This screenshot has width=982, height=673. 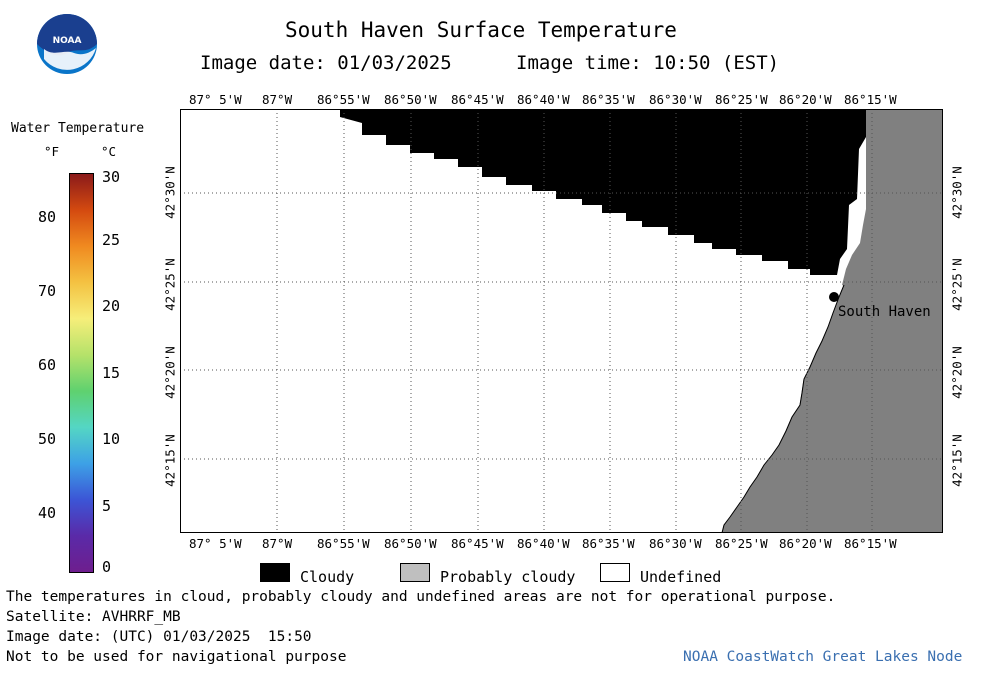 What do you see at coordinates (277, 99) in the screenshot?
I see `lon-label-top: 87°W` at bounding box center [277, 99].